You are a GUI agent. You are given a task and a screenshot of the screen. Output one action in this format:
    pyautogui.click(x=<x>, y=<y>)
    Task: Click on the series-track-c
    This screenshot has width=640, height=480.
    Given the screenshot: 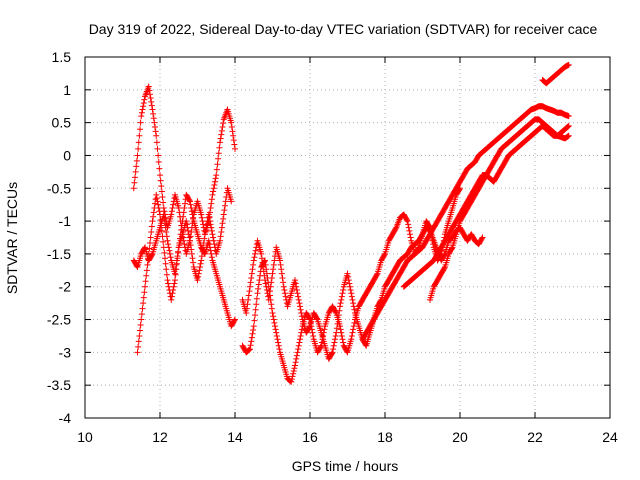 What is the action you would take?
    pyautogui.click(x=184, y=270)
    